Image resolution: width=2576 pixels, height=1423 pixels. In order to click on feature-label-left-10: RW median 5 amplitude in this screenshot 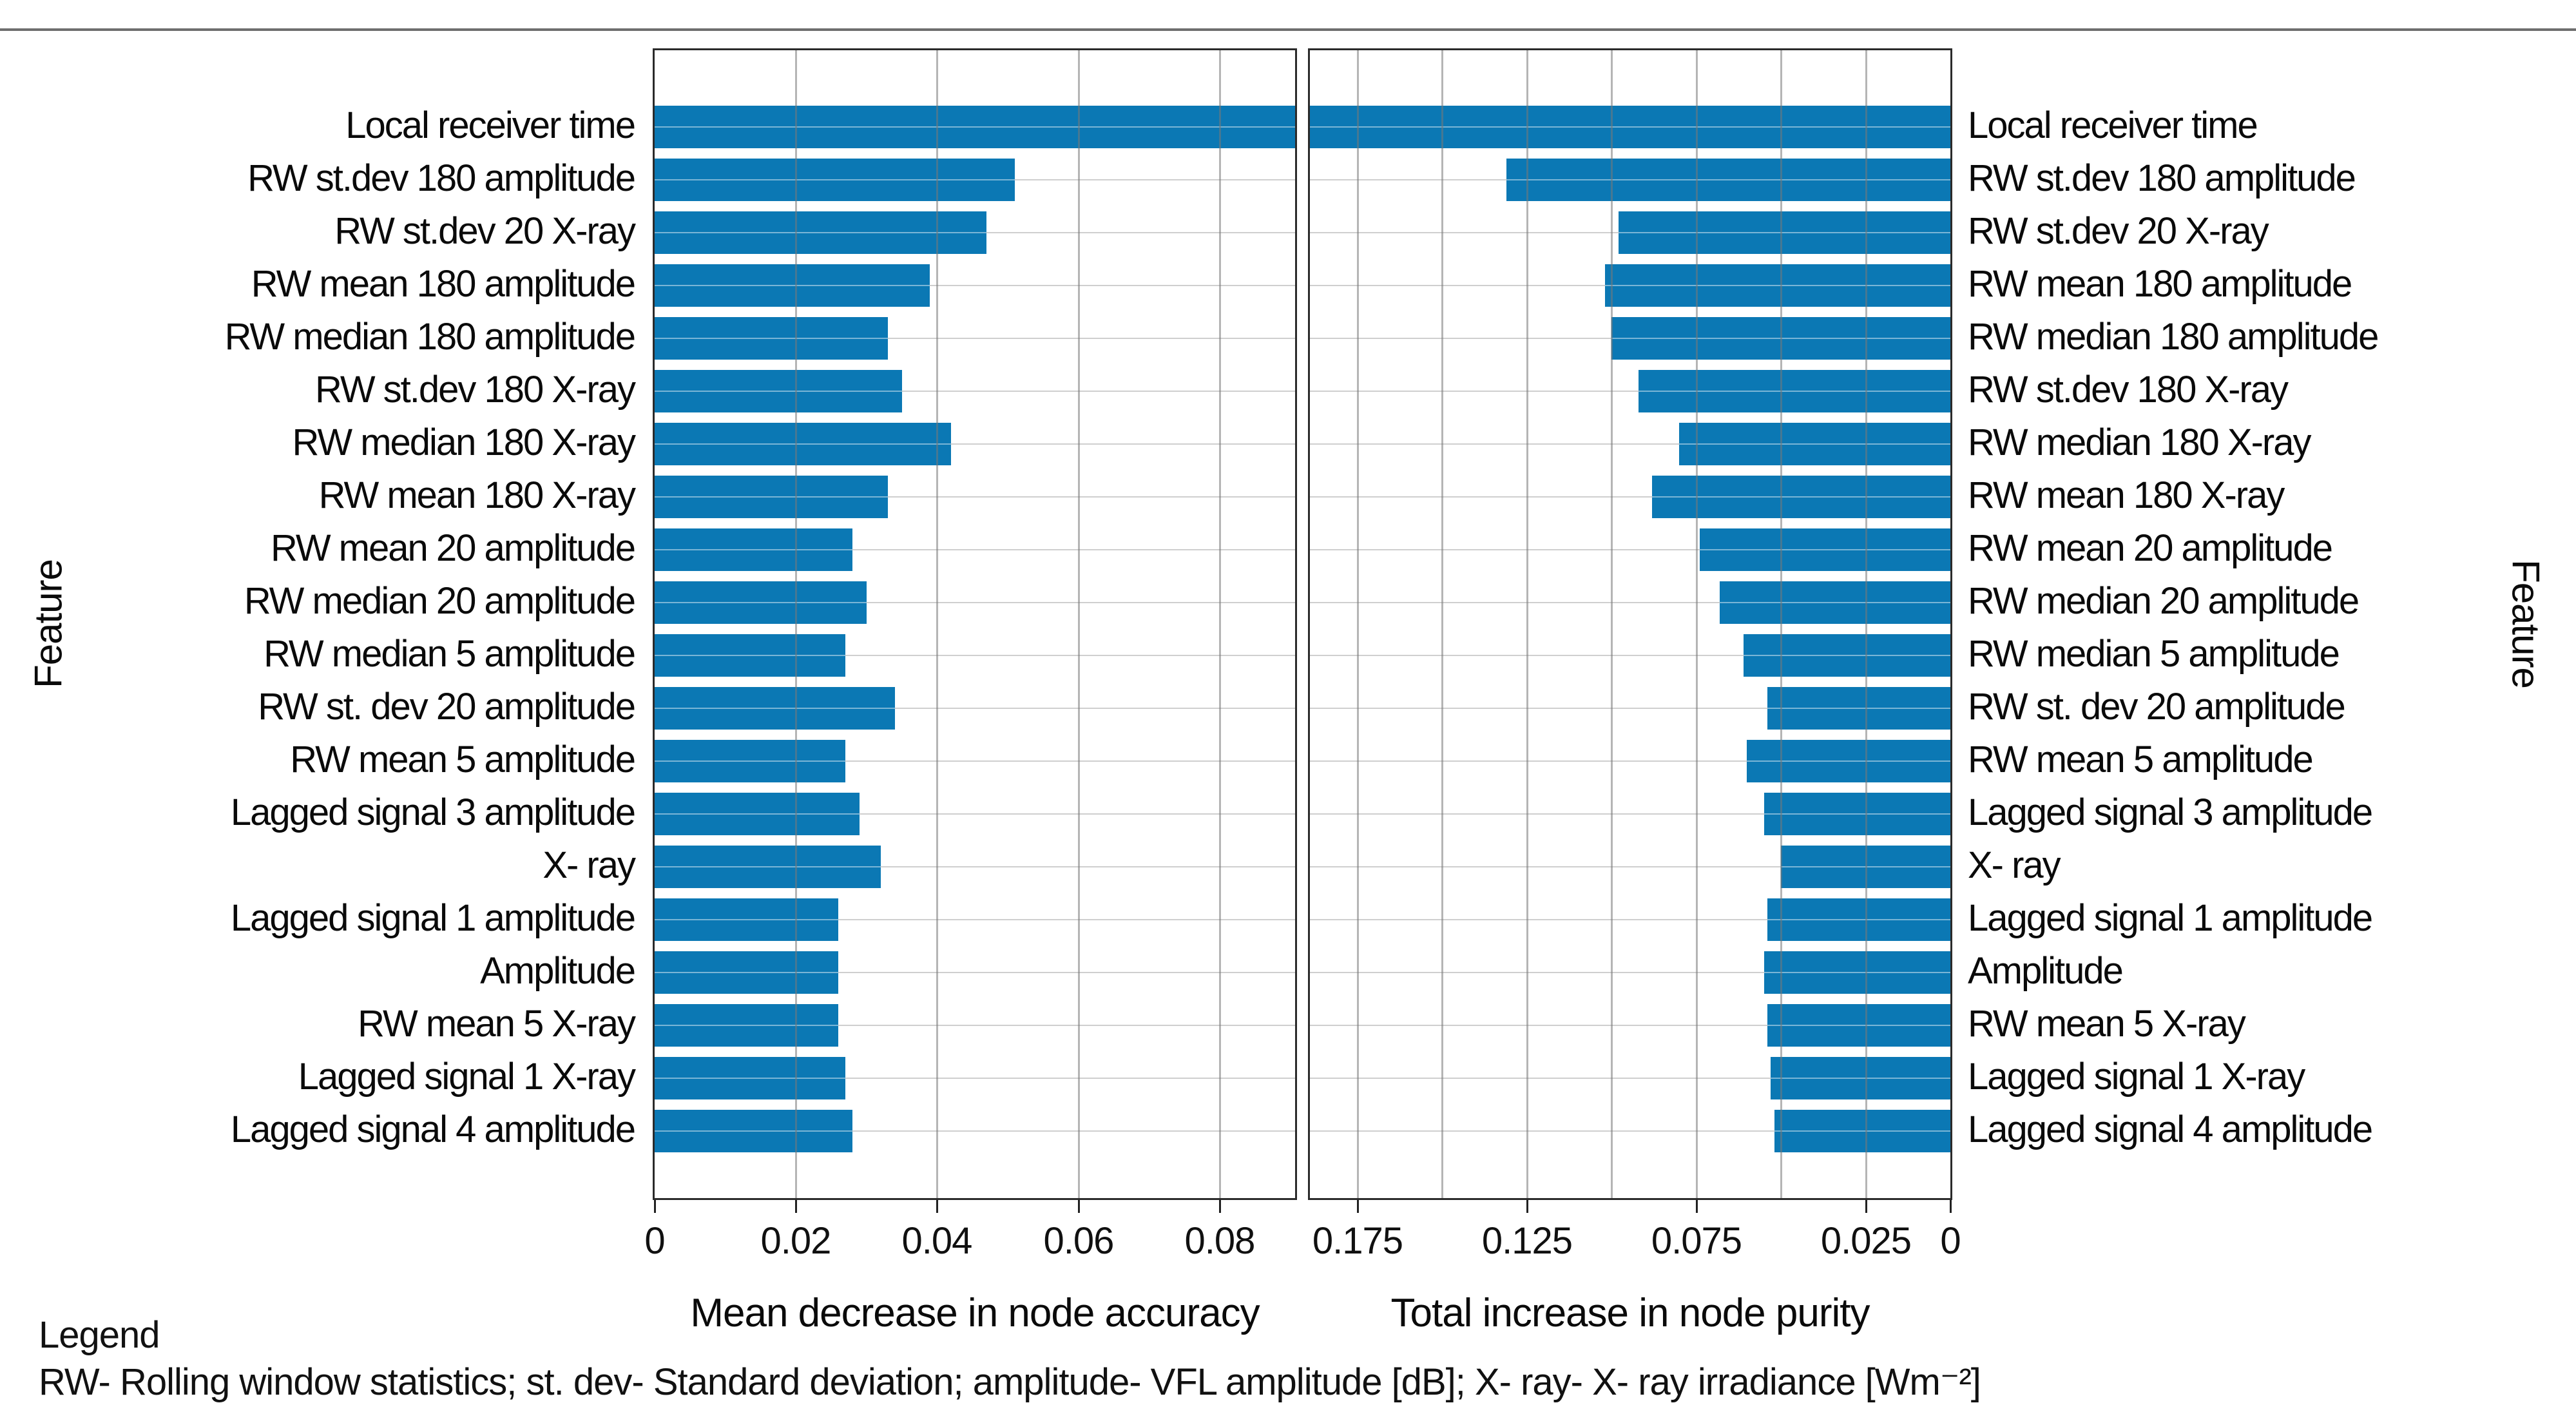, I will do `click(450, 653)`.